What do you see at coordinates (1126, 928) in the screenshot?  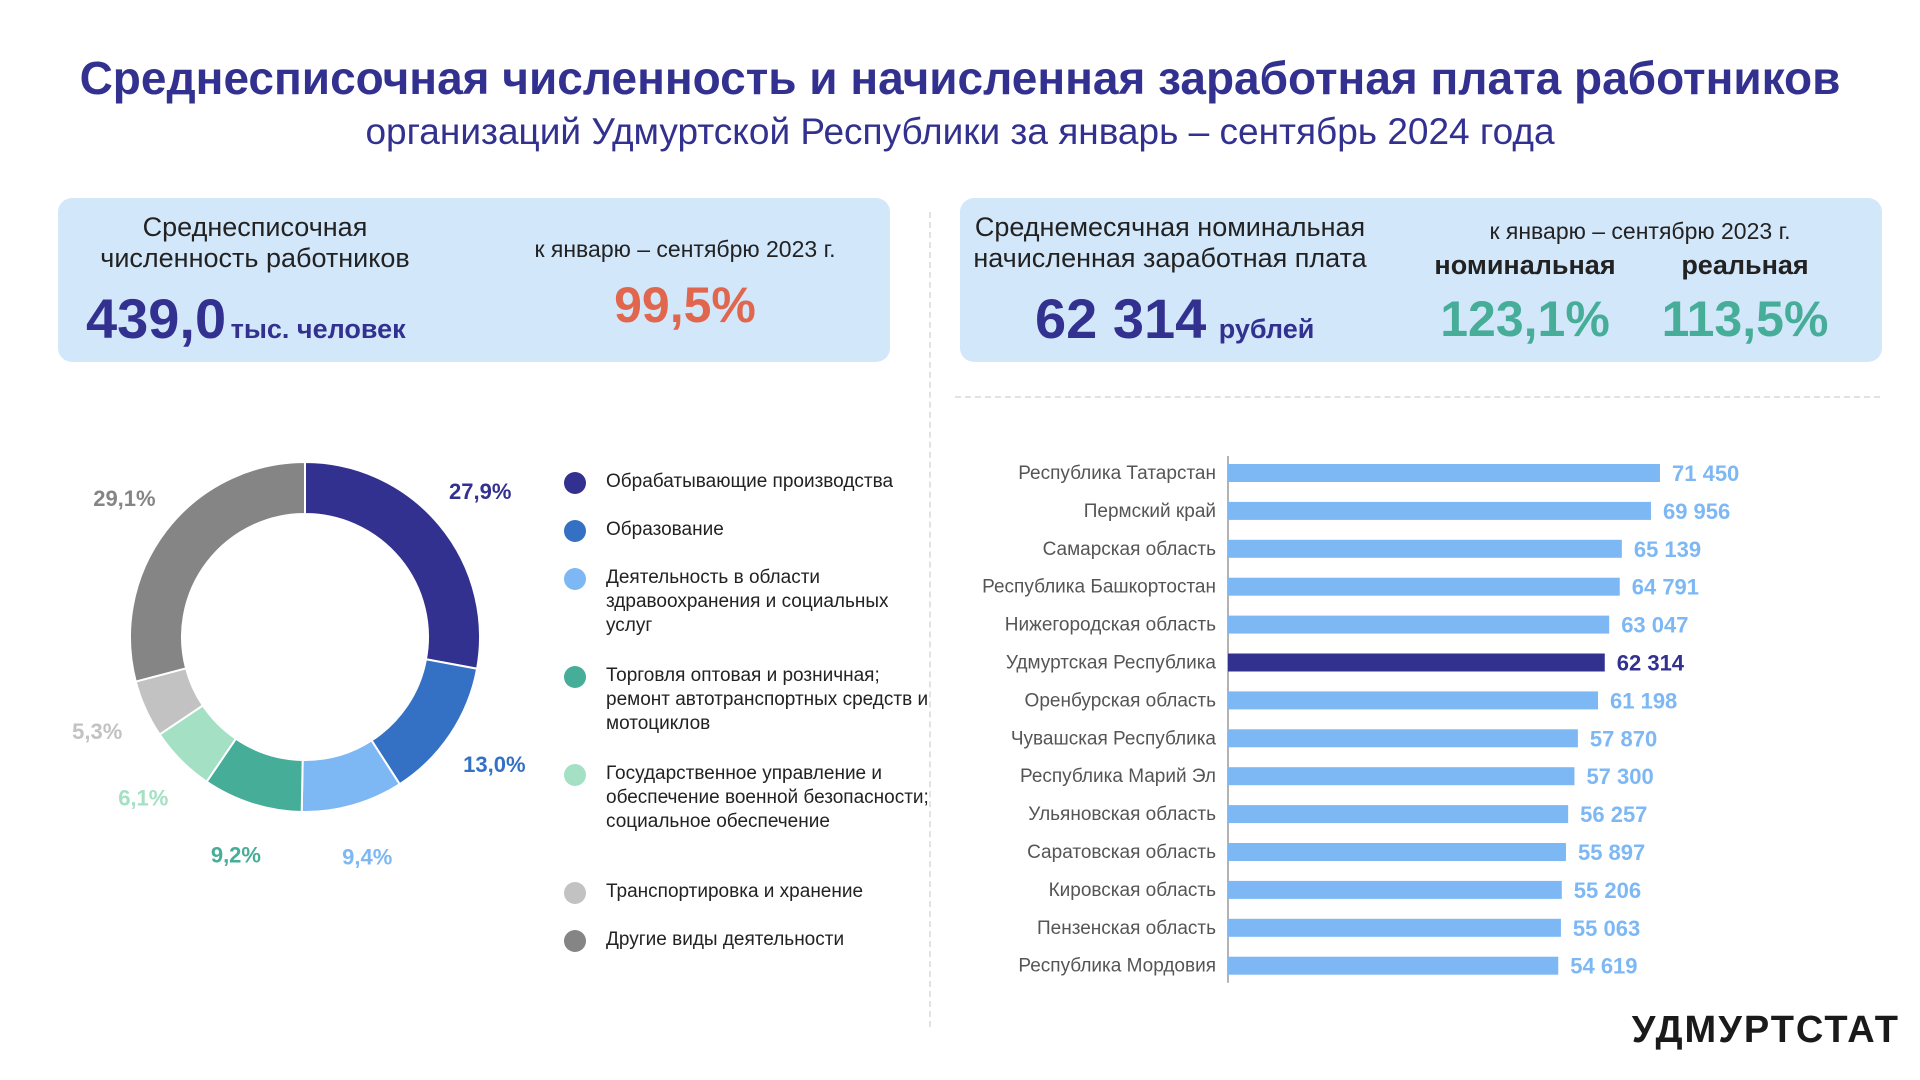 I see `bar-category-label: Пензенская область` at bounding box center [1126, 928].